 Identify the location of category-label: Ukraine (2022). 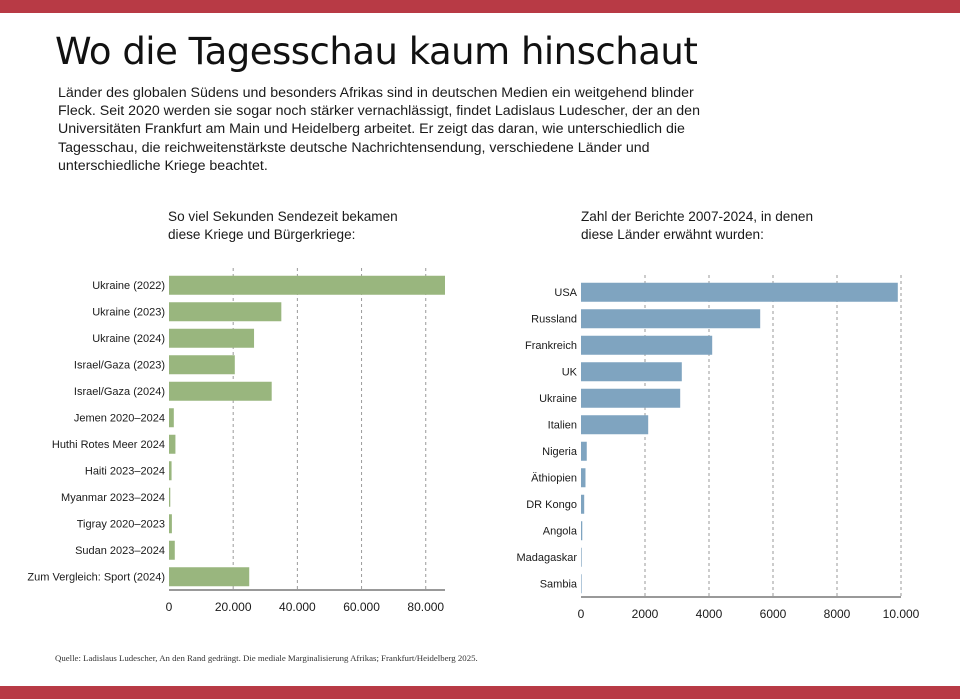
(128, 286).